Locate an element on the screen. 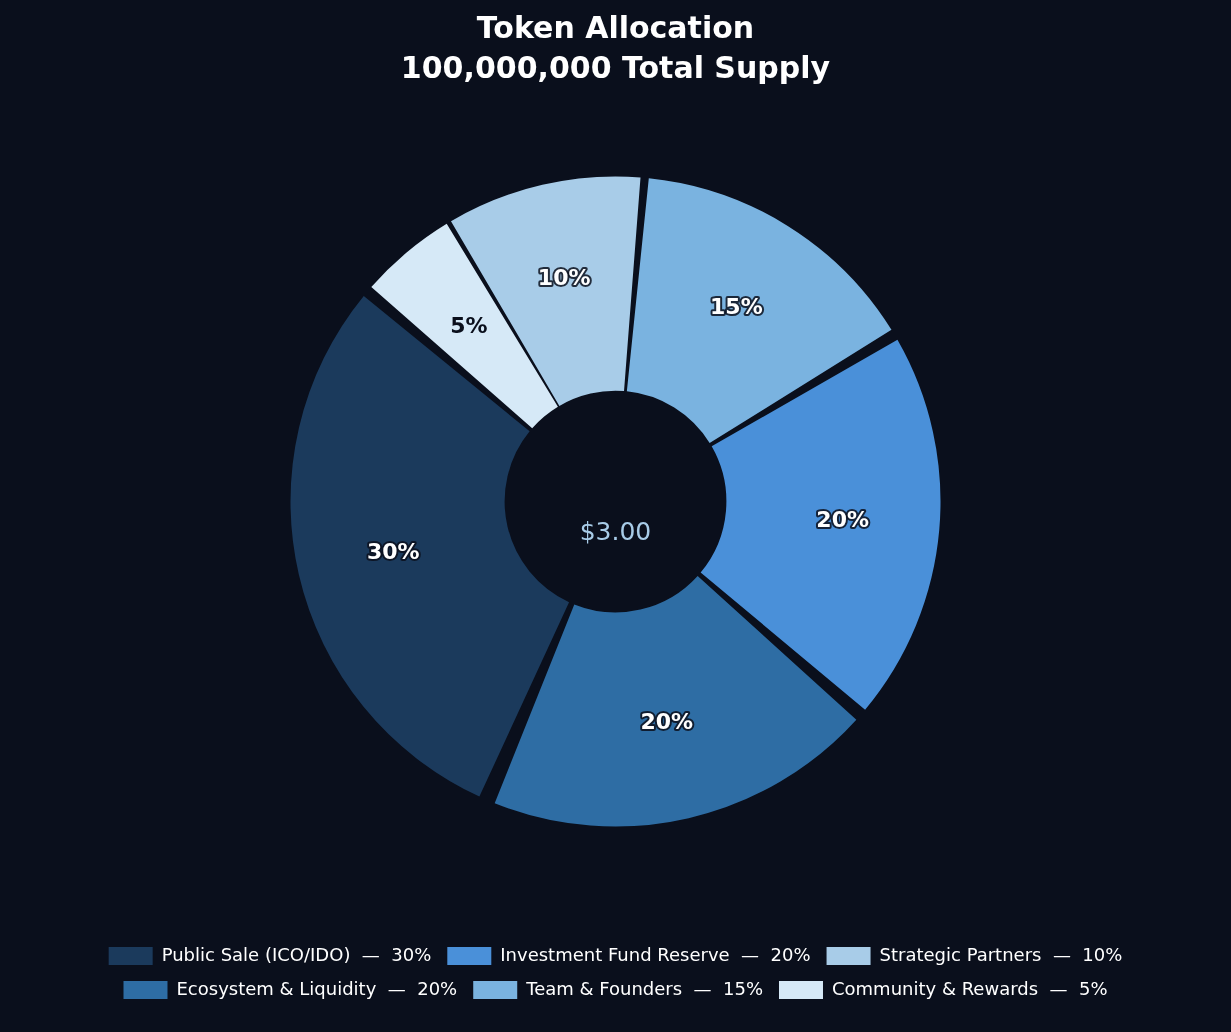 The image size is (1231, 1032). text: $3.00 is located at coordinates (615, 531).